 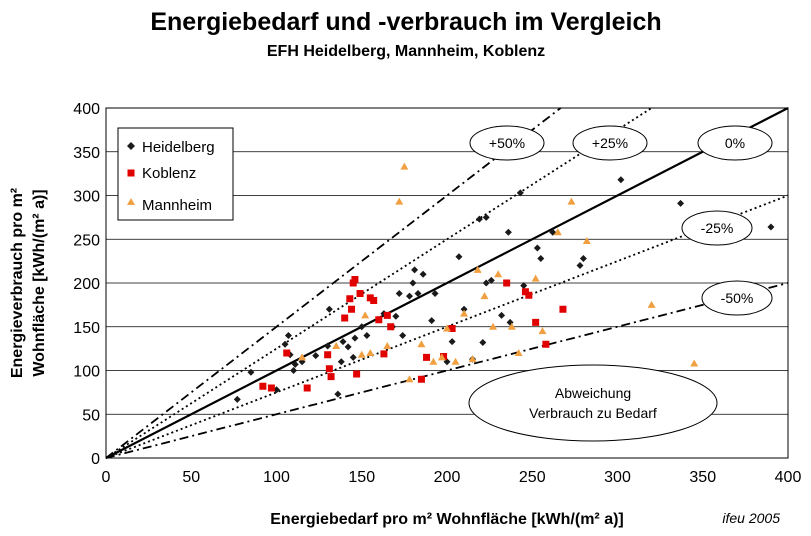 I want to click on legend-box, so click(x=175, y=174).